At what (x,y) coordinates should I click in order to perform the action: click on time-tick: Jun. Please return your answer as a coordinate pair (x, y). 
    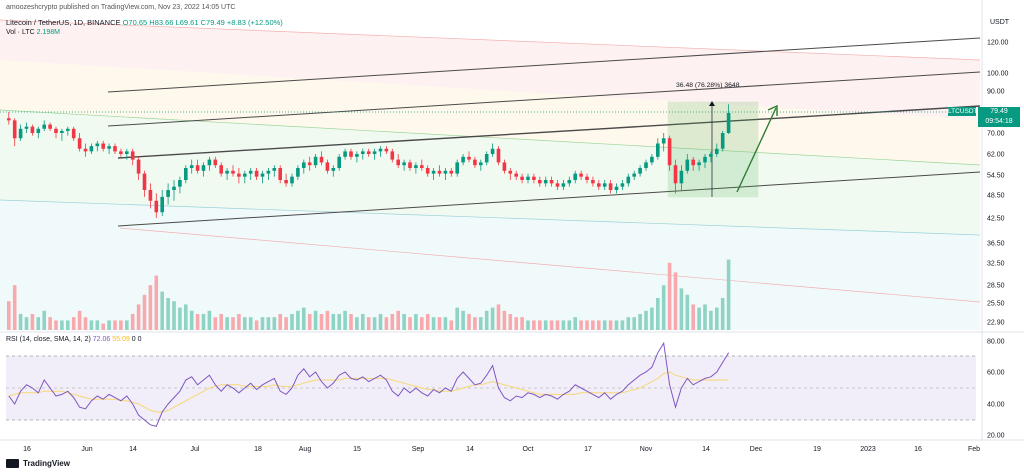
    Looking at the image, I should click on (86, 449).